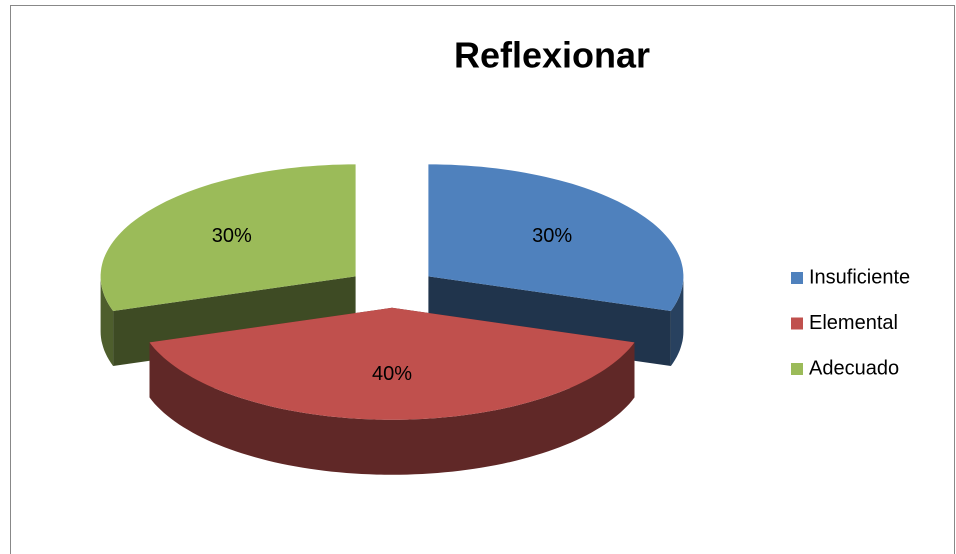 The width and height of the screenshot is (956, 554). I want to click on legend-label: Insuficiente, so click(859, 277).